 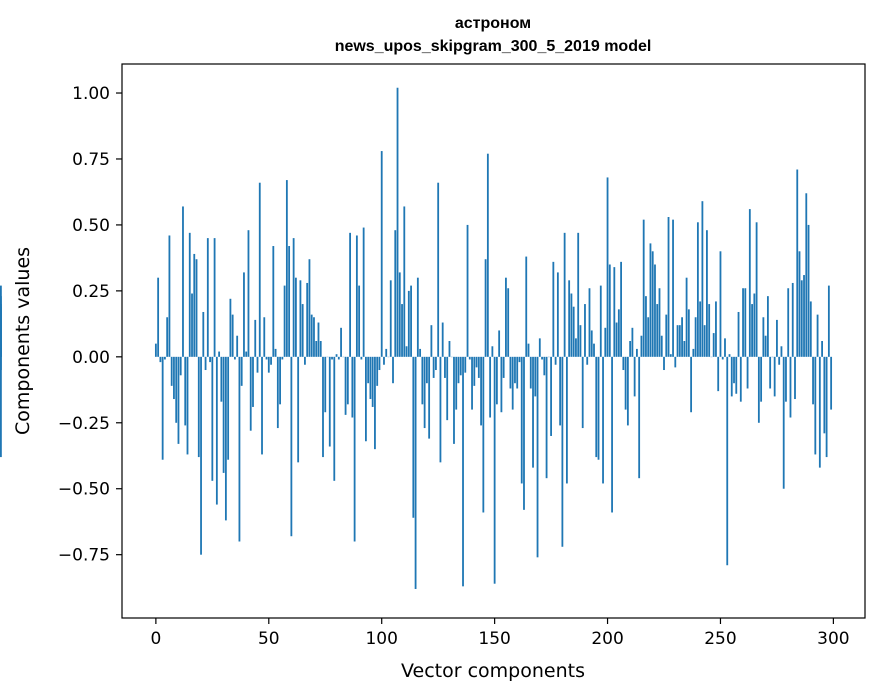 What do you see at coordinates (84, 490) in the screenshot?
I see `y-tick-label: −0.50` at bounding box center [84, 490].